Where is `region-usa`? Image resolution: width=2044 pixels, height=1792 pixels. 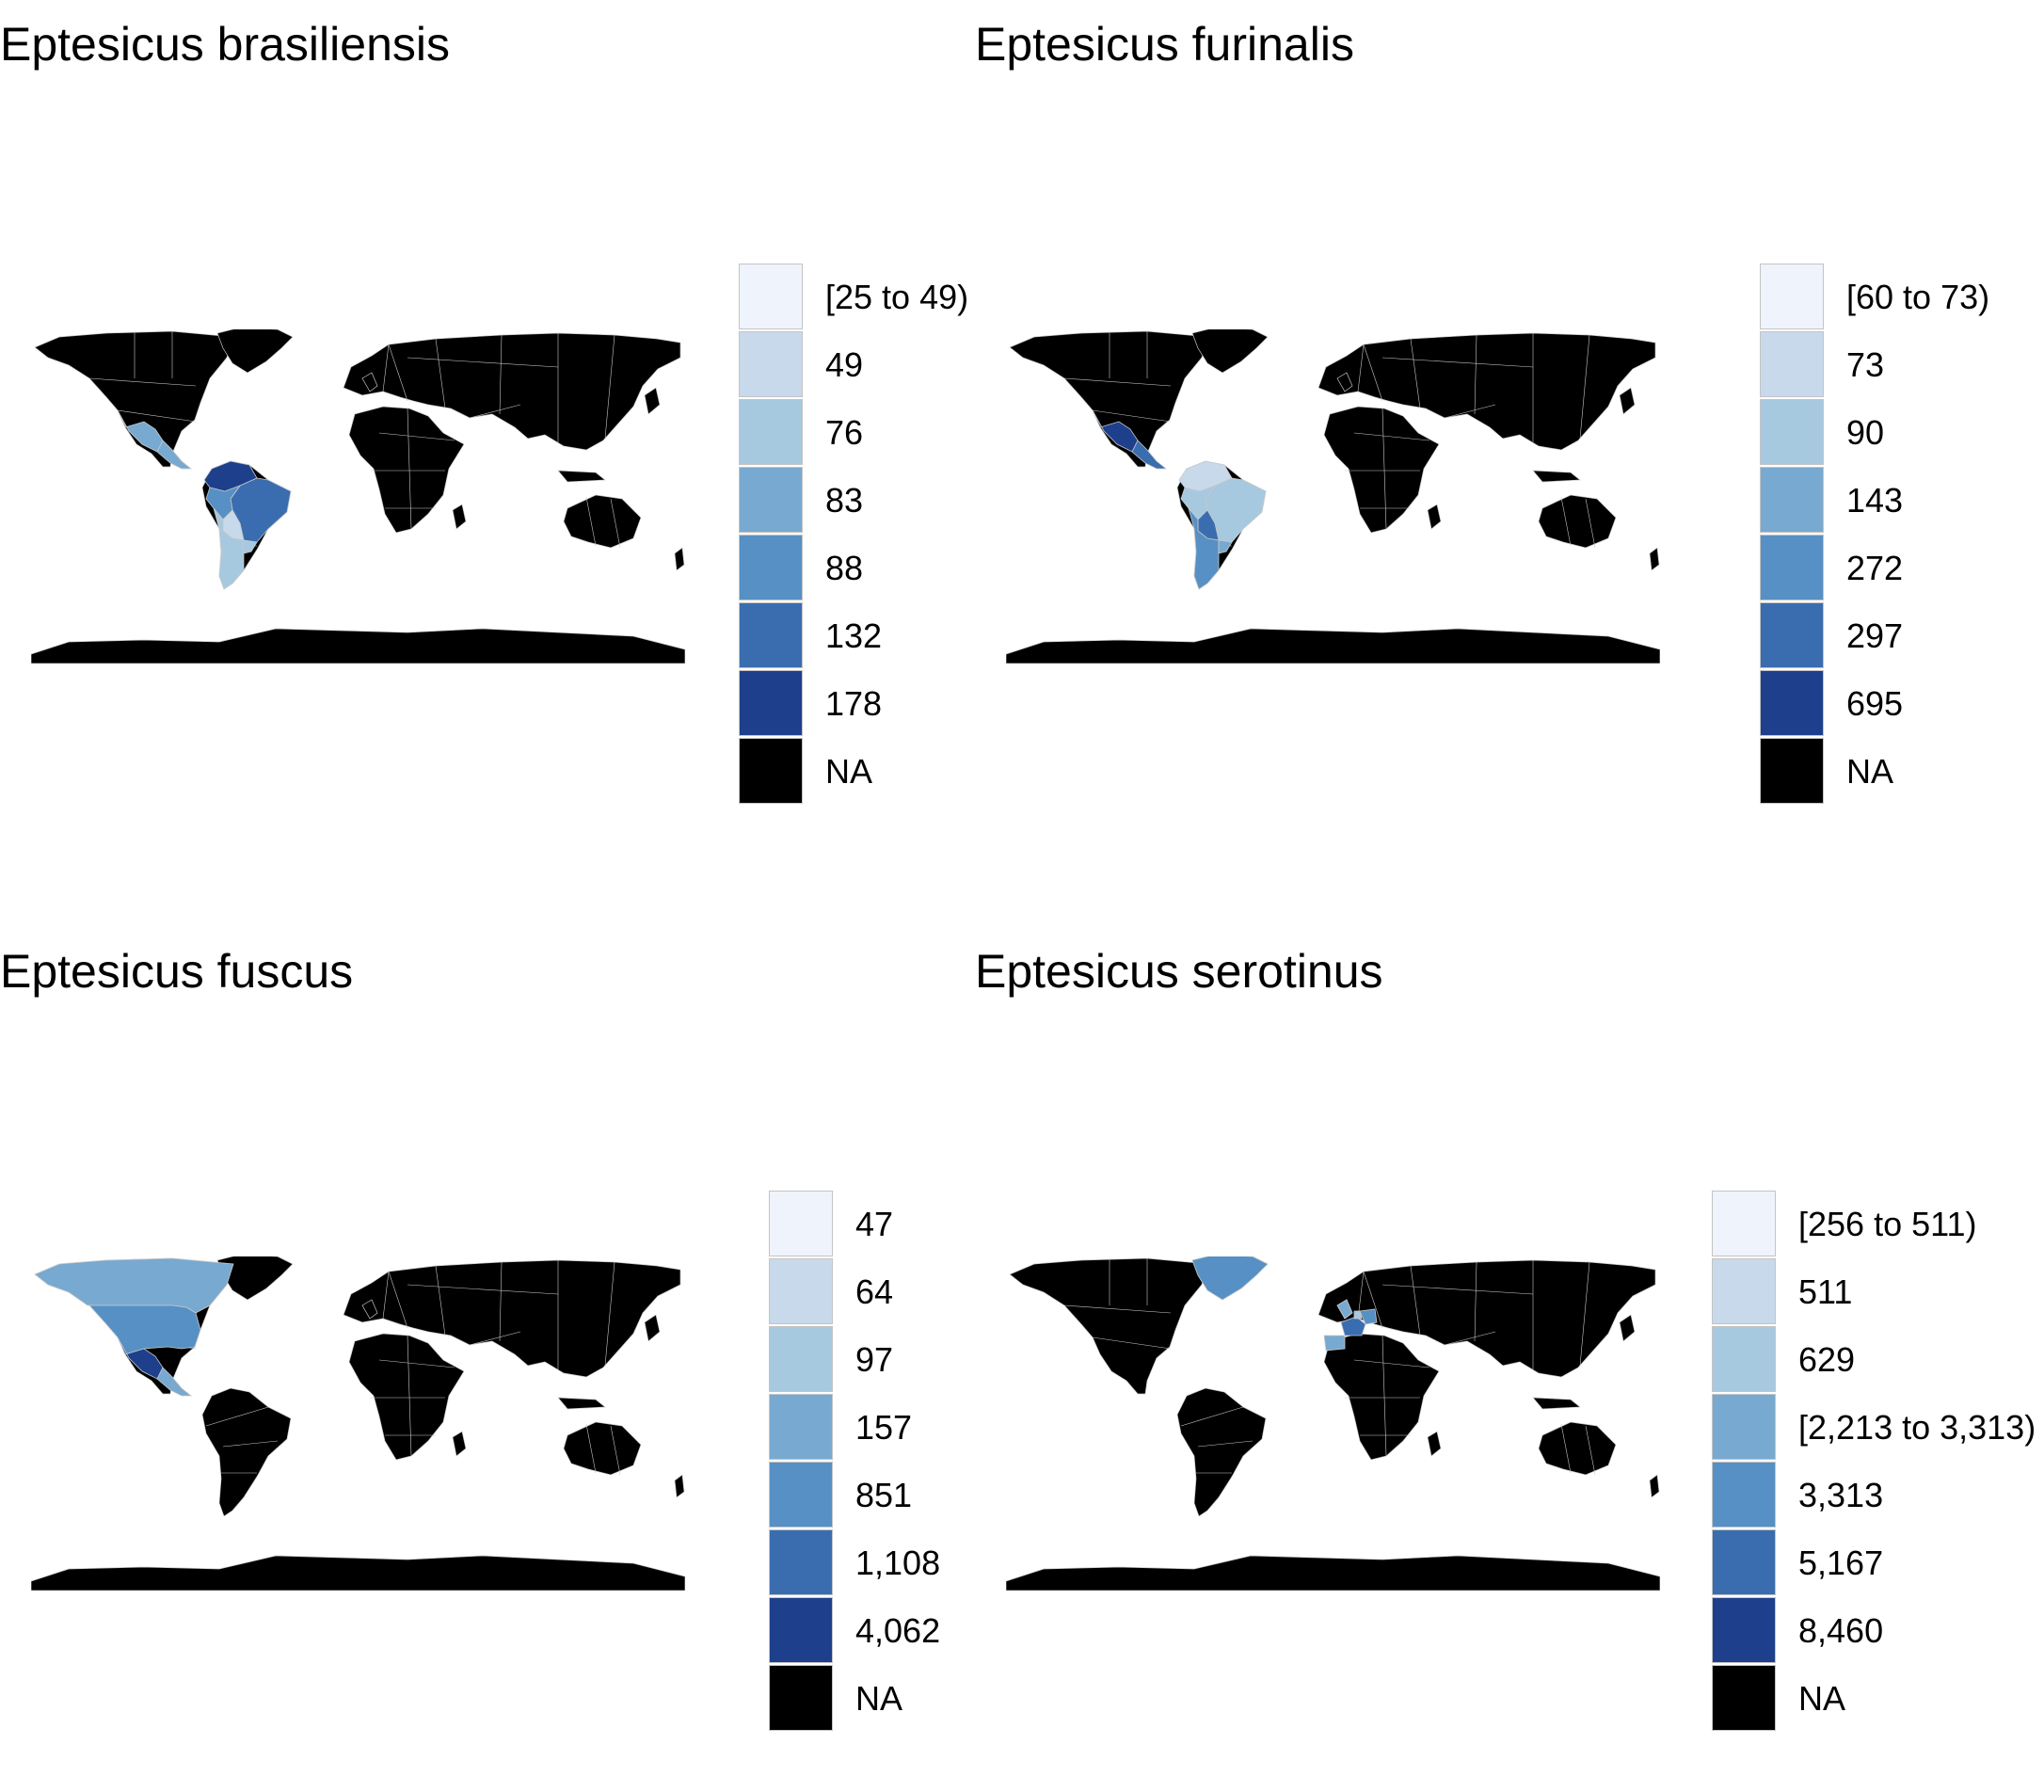
region-usa is located at coordinates (144, 1329).